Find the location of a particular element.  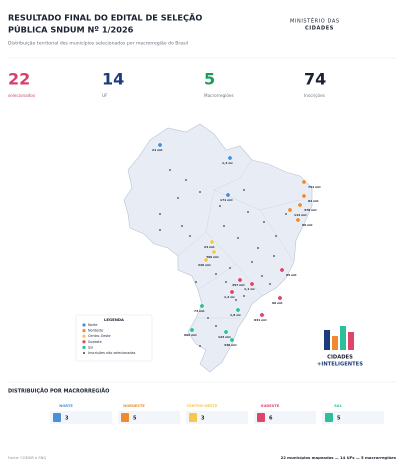

marker-label: 95 mil is located at coordinates (291, 275).